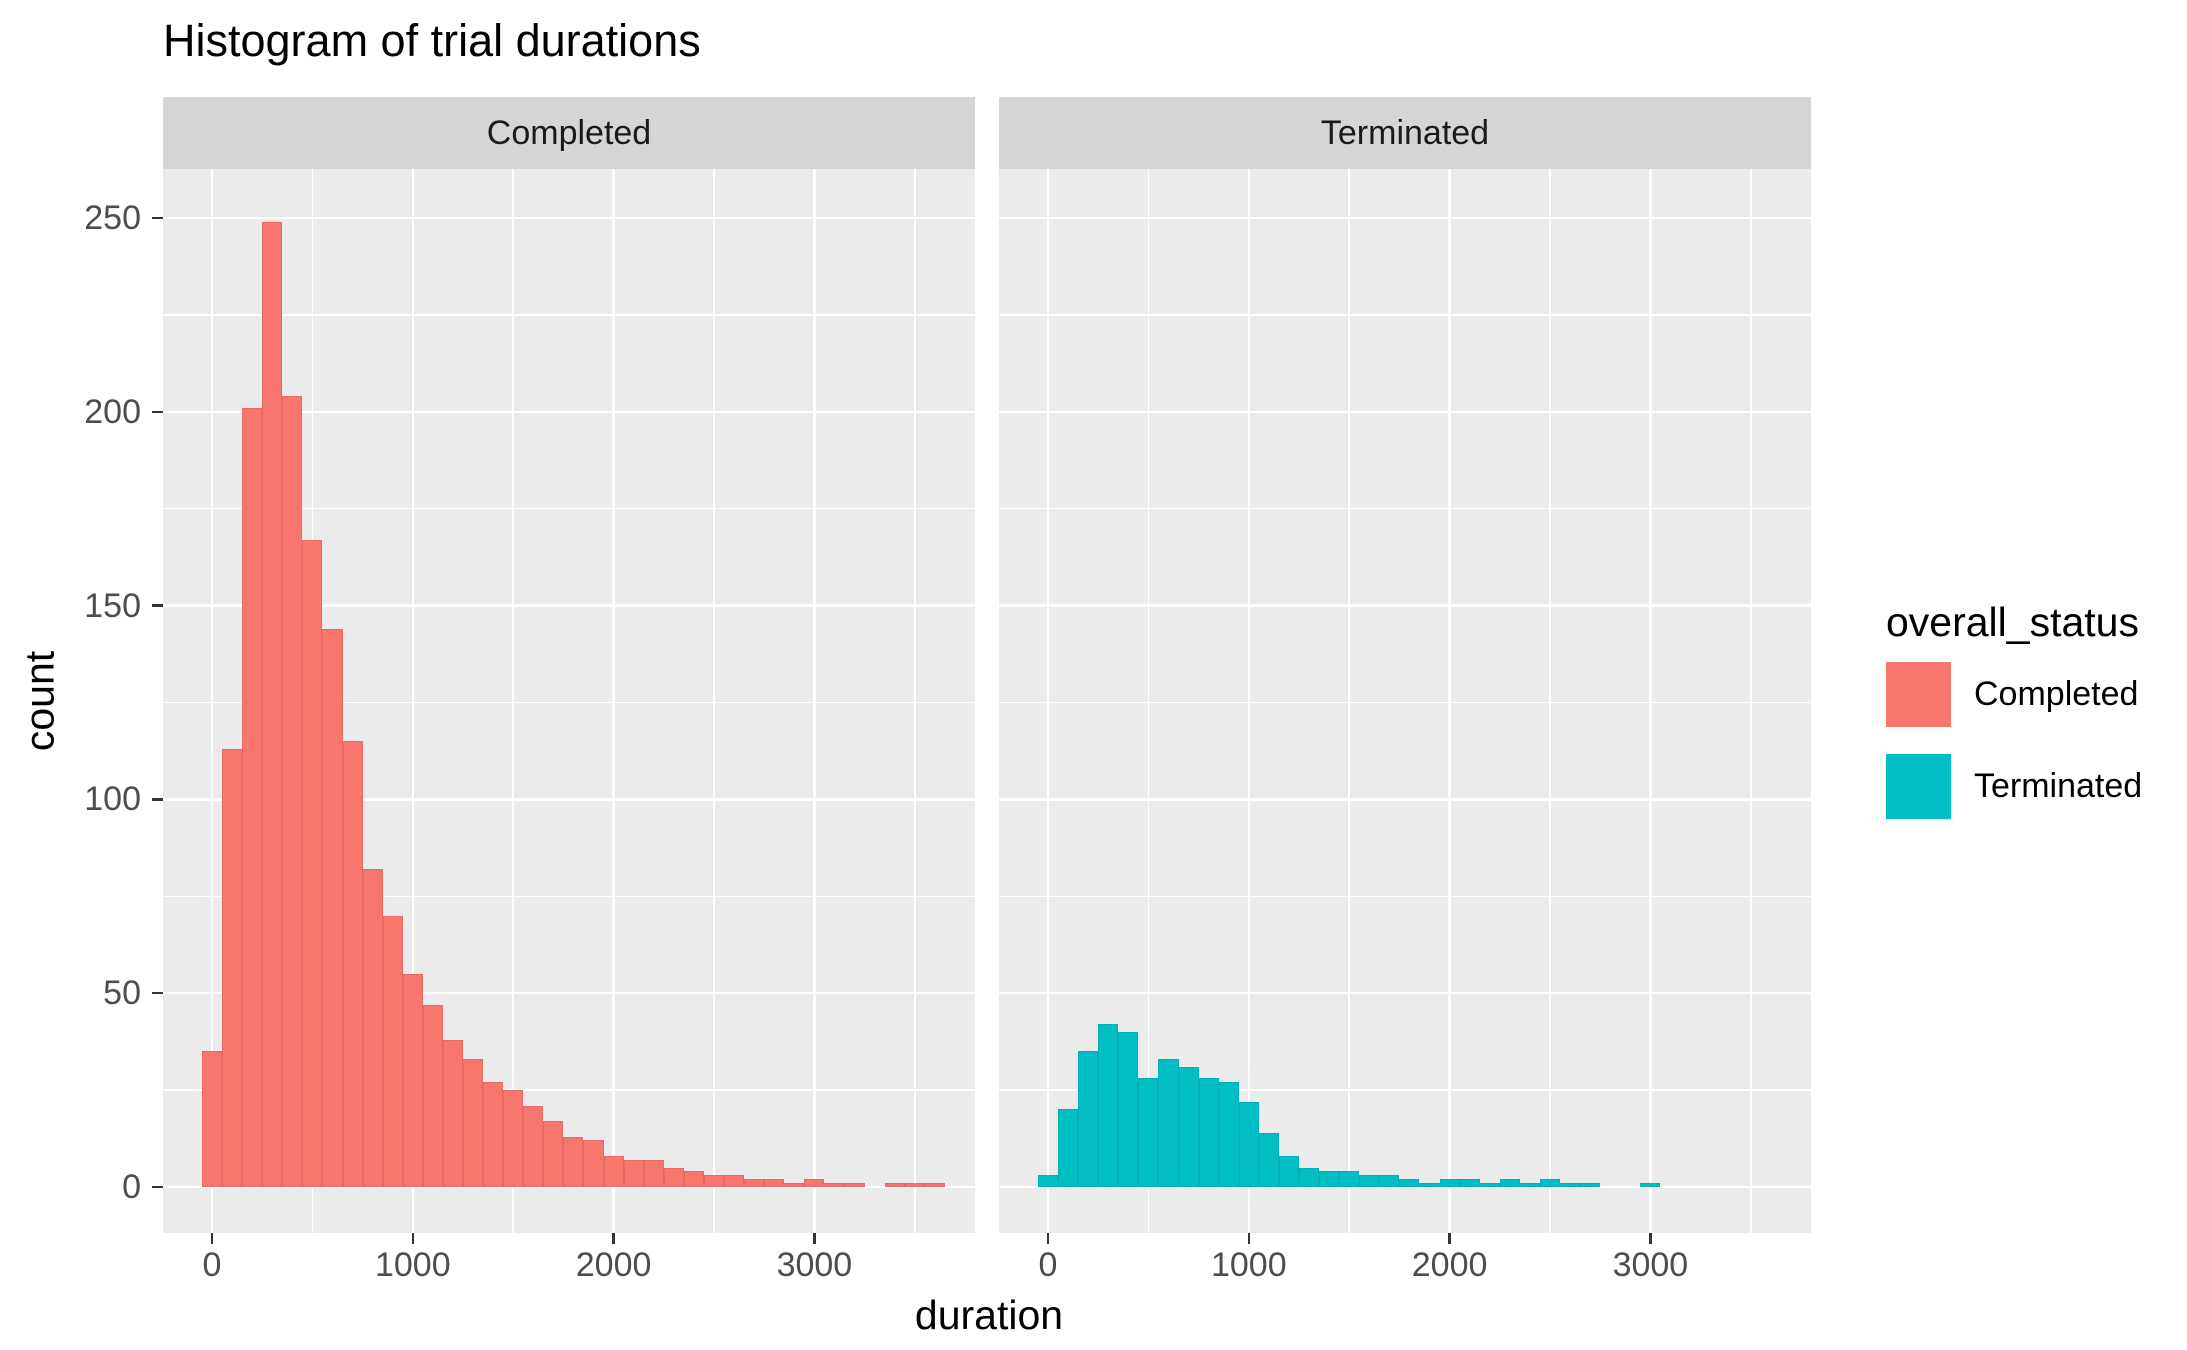 The image size is (2187, 1350). What do you see at coordinates (131, 1187) in the screenshot?
I see `y-tick-label: 0` at bounding box center [131, 1187].